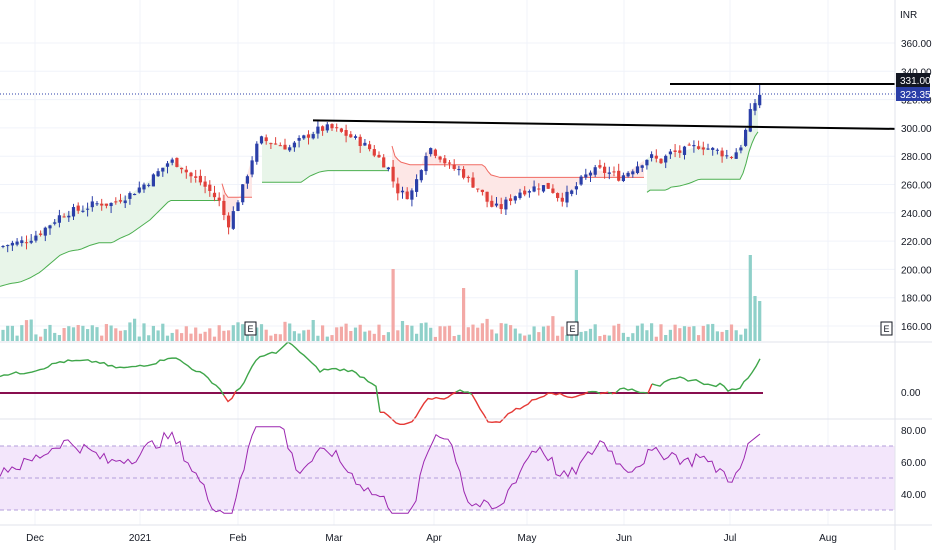 This screenshot has width=932, height=550. I want to click on time-tick-label: May, so click(527, 538).